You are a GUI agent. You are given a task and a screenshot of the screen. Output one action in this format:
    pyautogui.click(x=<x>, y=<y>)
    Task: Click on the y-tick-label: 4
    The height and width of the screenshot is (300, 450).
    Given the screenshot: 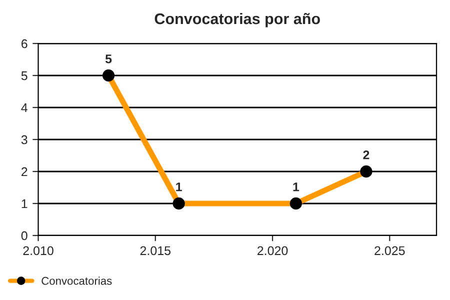 What is the action you would take?
    pyautogui.click(x=24, y=107)
    